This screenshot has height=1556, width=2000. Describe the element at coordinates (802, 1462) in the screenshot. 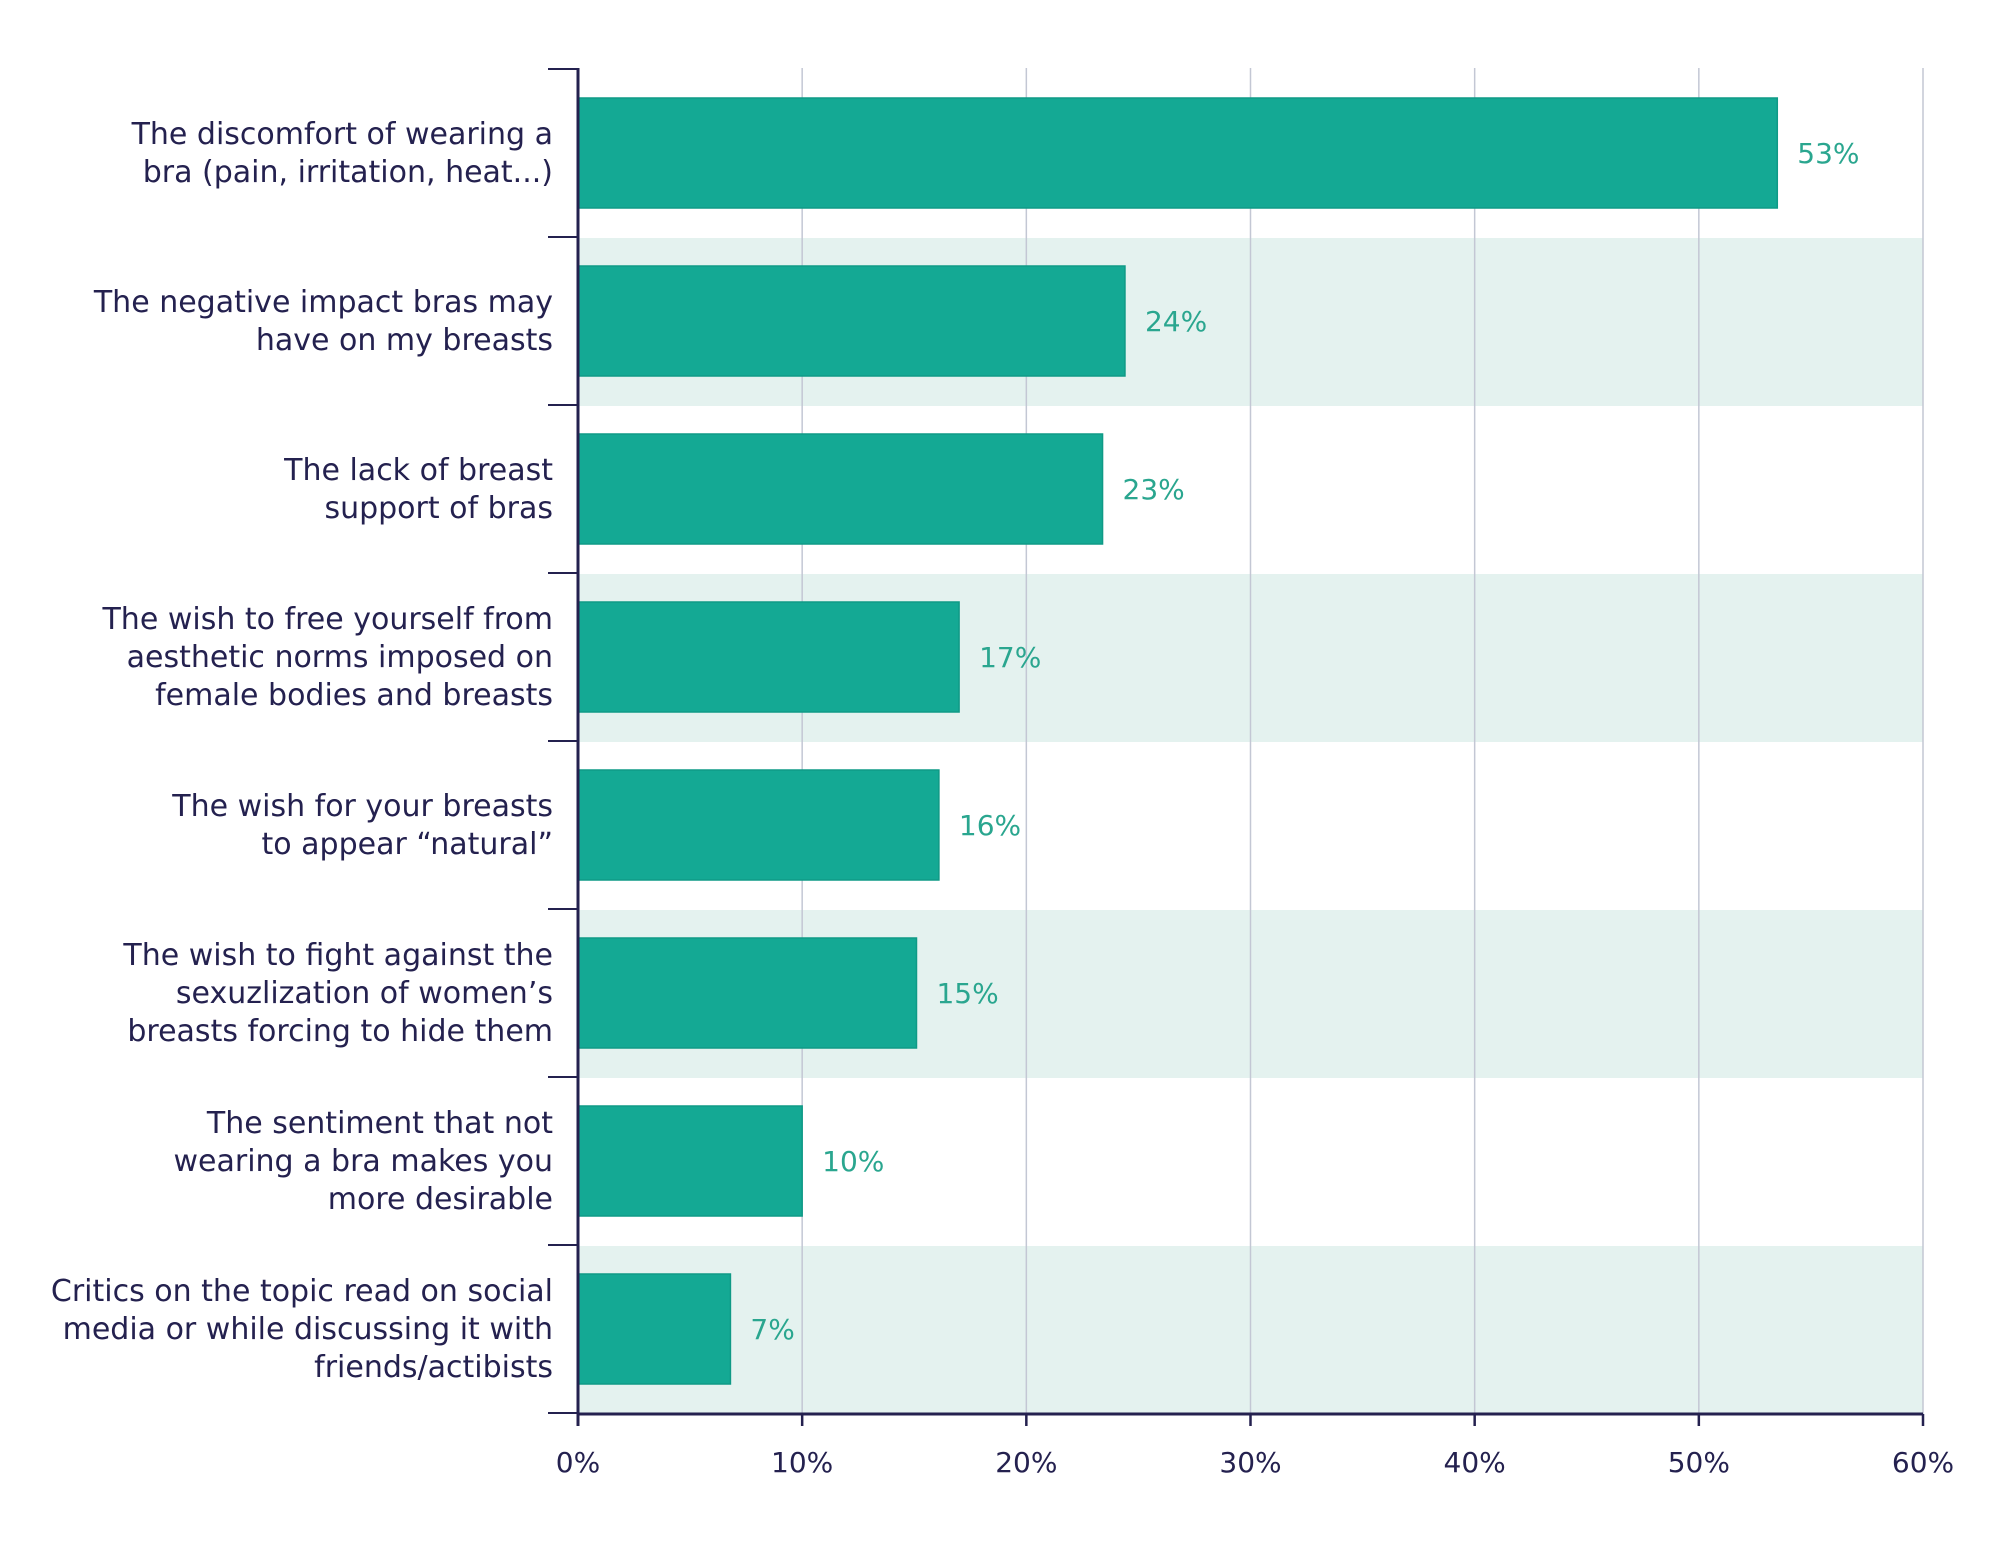

I see `x-tick-label: 10%` at that location.